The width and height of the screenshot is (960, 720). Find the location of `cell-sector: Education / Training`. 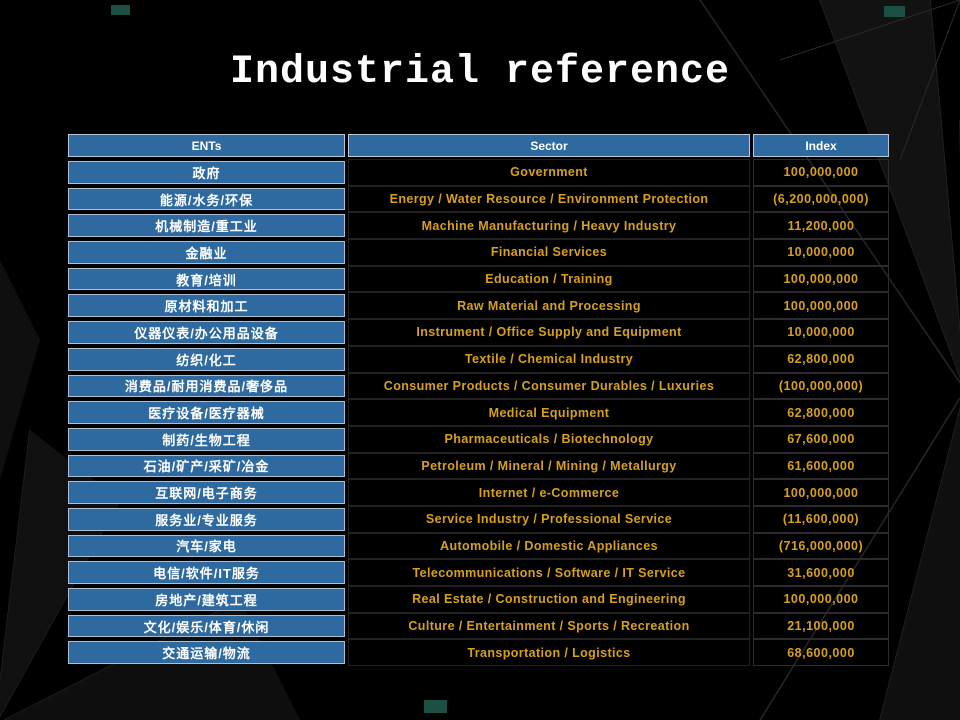

cell-sector: Education / Training is located at coordinates (549, 279).